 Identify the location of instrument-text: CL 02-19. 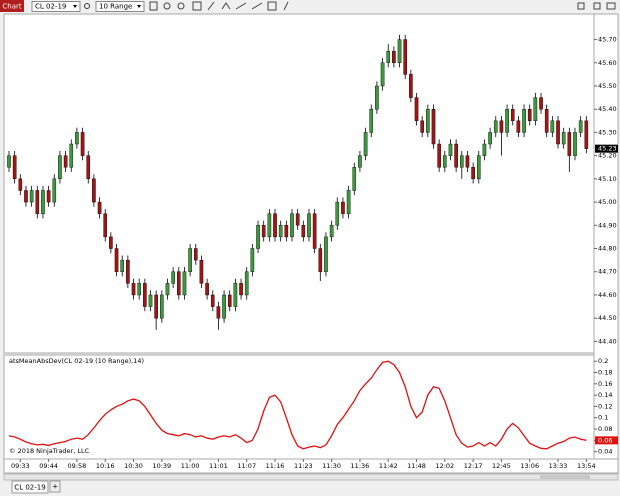
(50, 7).